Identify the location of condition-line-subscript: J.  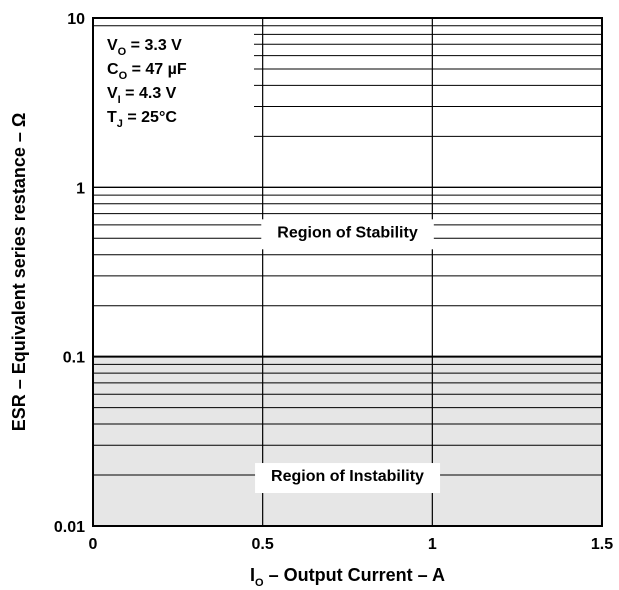
(120, 124).